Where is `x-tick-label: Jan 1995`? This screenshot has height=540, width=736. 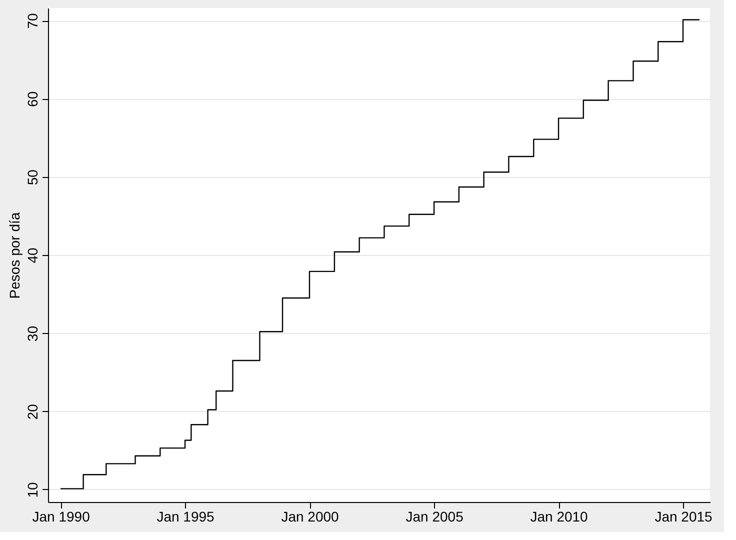 x-tick-label: Jan 1995 is located at coordinates (185, 516).